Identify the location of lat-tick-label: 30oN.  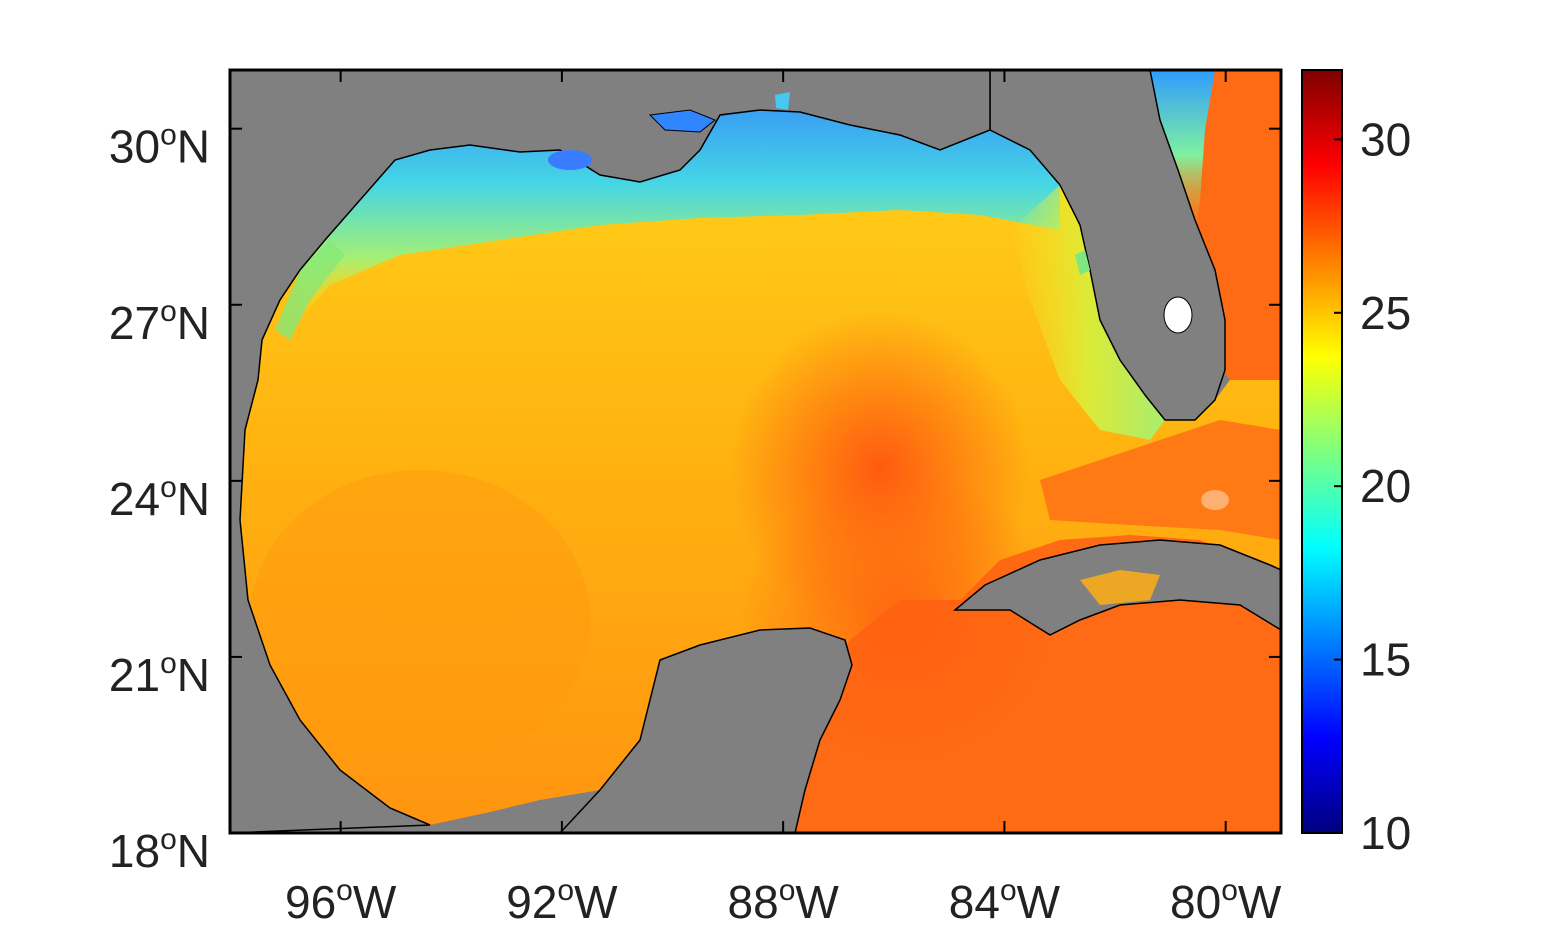
(159, 146).